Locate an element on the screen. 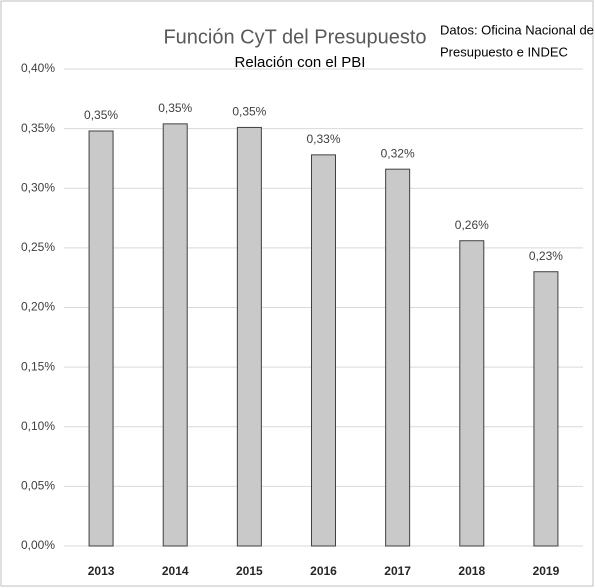  x-tick-label: 2014 is located at coordinates (175, 571).